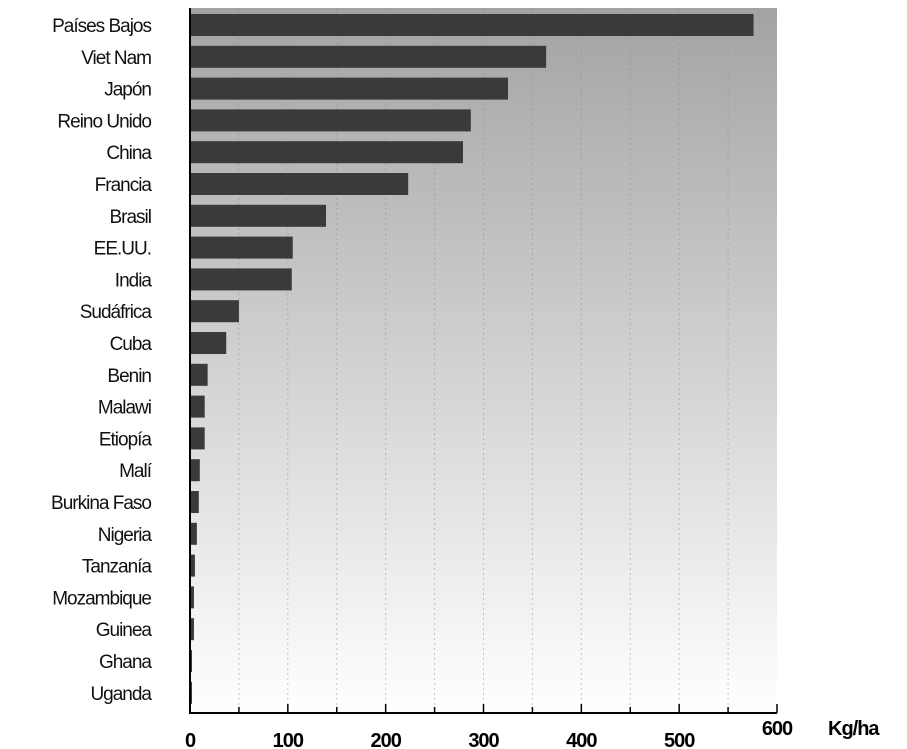 The height and width of the screenshot is (749, 907). I want to click on category-label: Mozambique, so click(101, 598).